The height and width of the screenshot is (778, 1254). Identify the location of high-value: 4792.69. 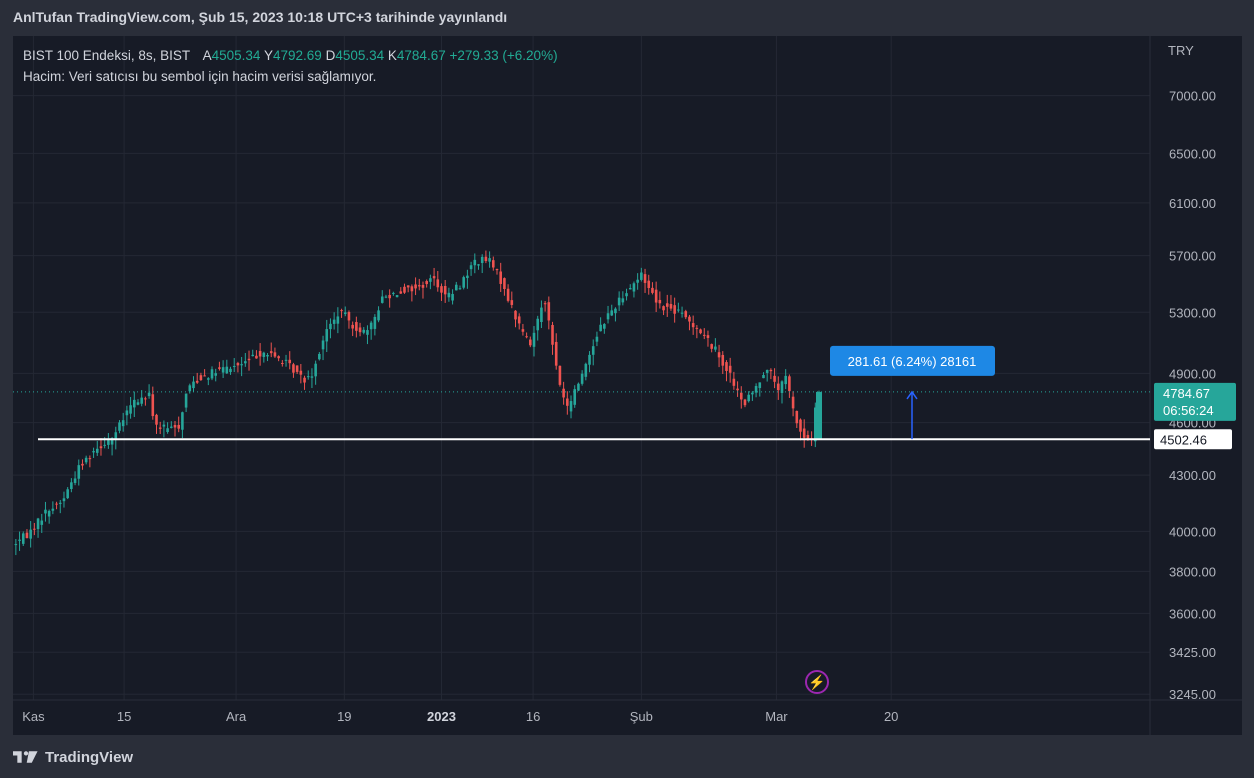
(297, 55).